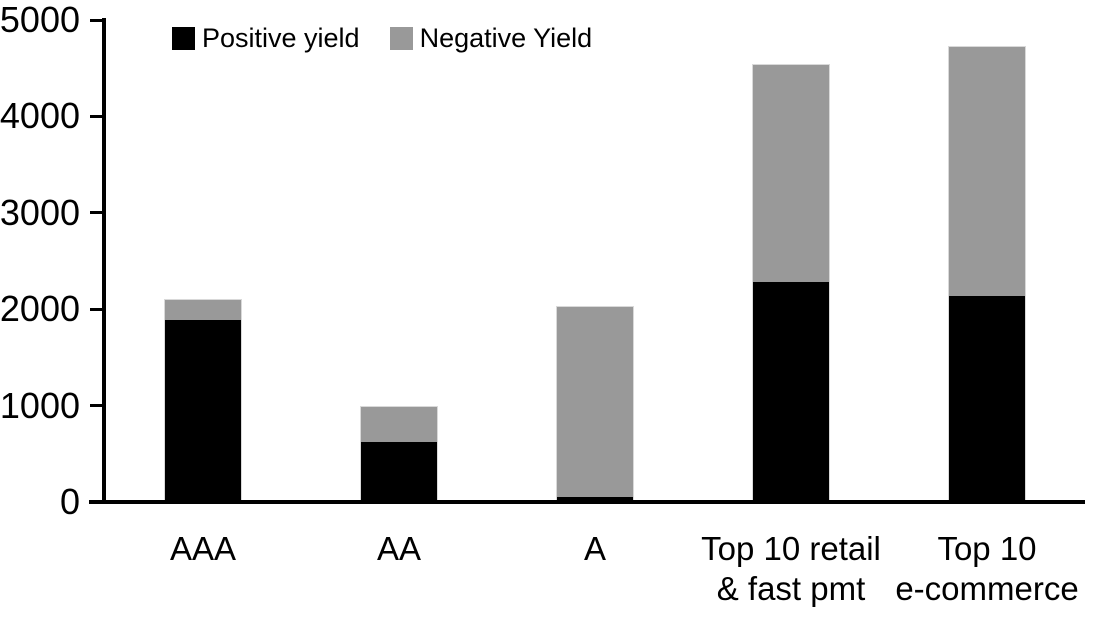 Image resolution: width=1102 pixels, height=618 pixels. I want to click on bar-segment-negative-yield-aaa, so click(203, 309).